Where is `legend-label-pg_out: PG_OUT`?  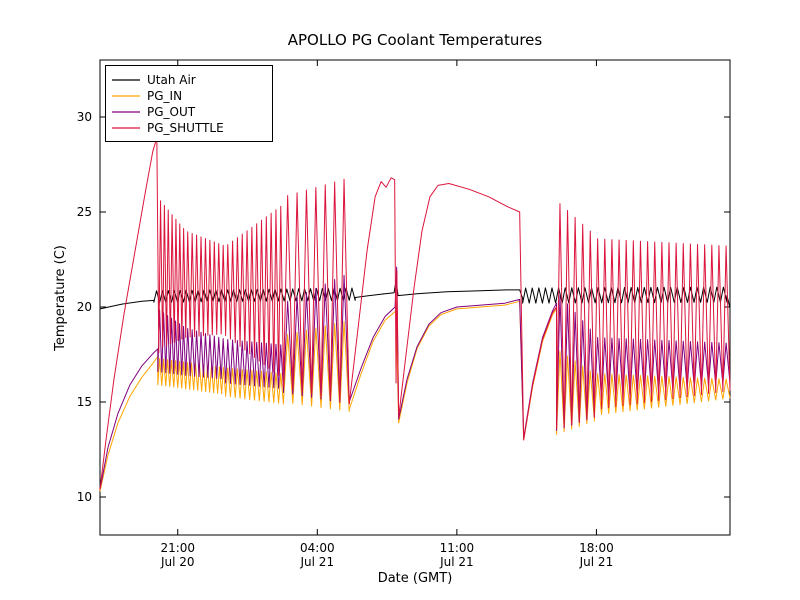
legend-label-pg_out: PG_OUT is located at coordinates (171, 112).